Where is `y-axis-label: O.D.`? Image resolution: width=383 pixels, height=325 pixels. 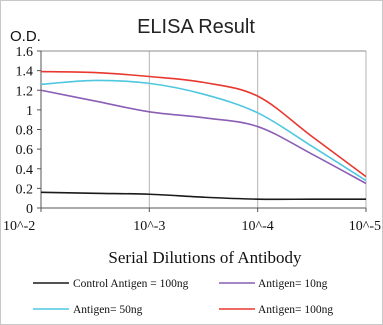 y-axis-label: O.D. is located at coordinates (25, 36).